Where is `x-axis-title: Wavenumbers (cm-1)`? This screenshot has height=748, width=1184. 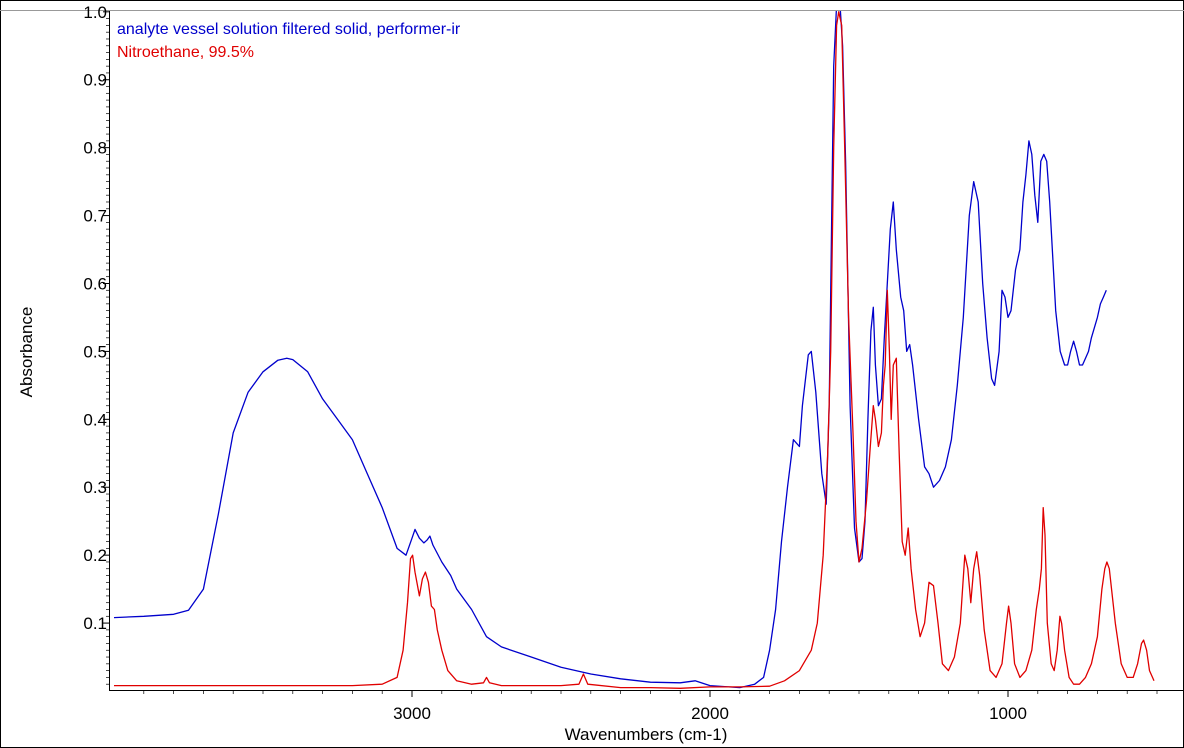
x-axis-title: Wavenumbers (cm-1) is located at coordinates (646, 734).